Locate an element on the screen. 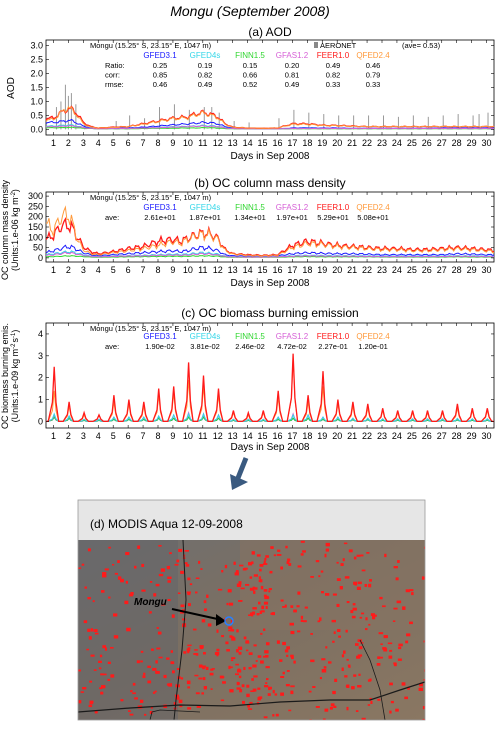 Image resolution: width=500 pixels, height=729 pixels. modis-header-bar is located at coordinates (251, 520).